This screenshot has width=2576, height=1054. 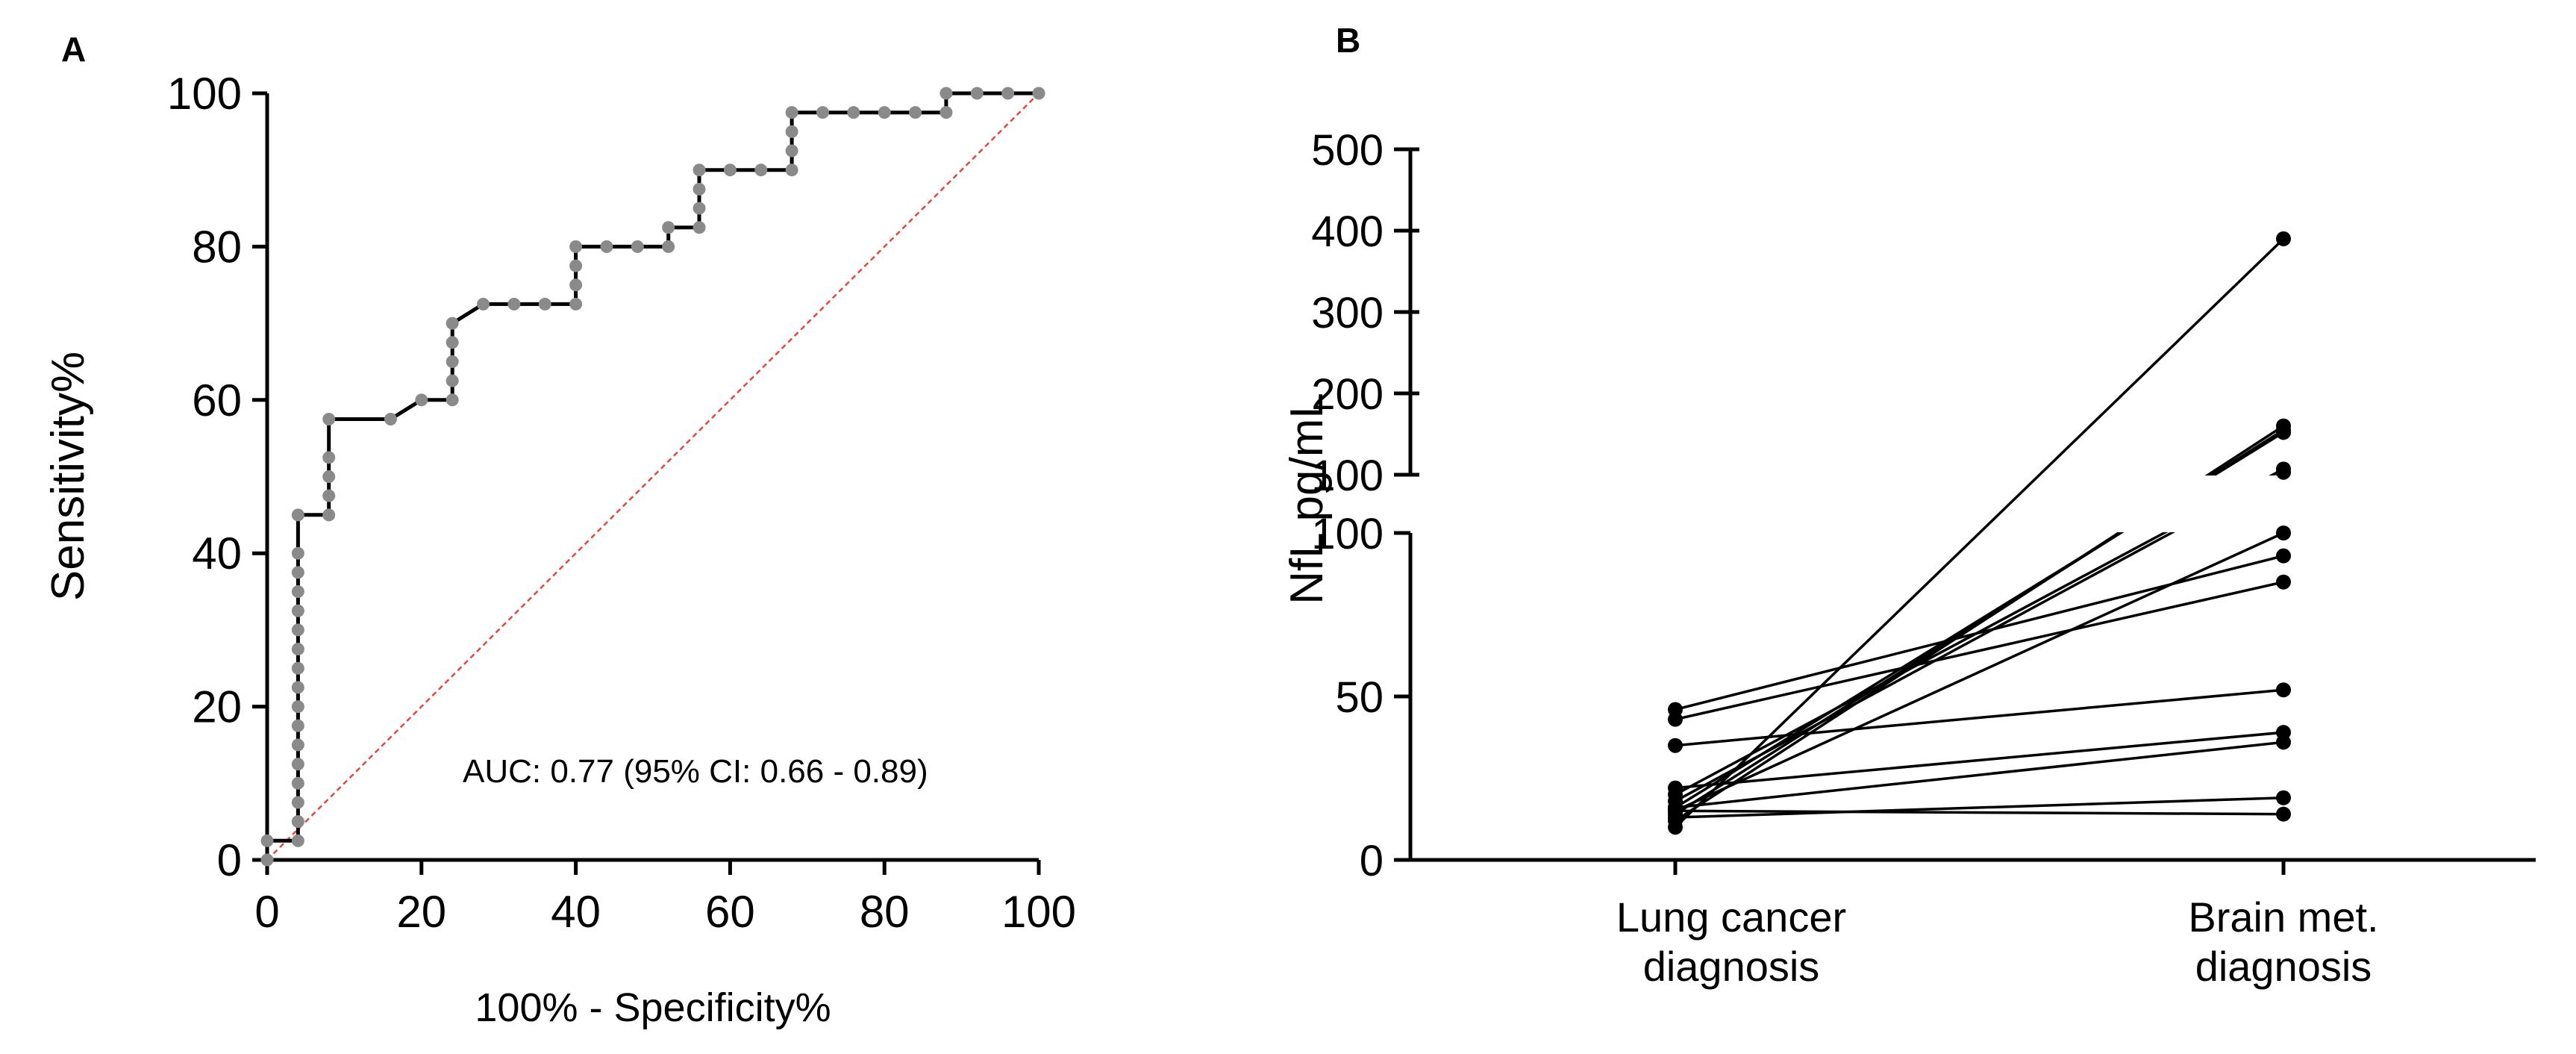 What do you see at coordinates (1038, 912) in the screenshot?
I see `a-x-tick-label: 100` at bounding box center [1038, 912].